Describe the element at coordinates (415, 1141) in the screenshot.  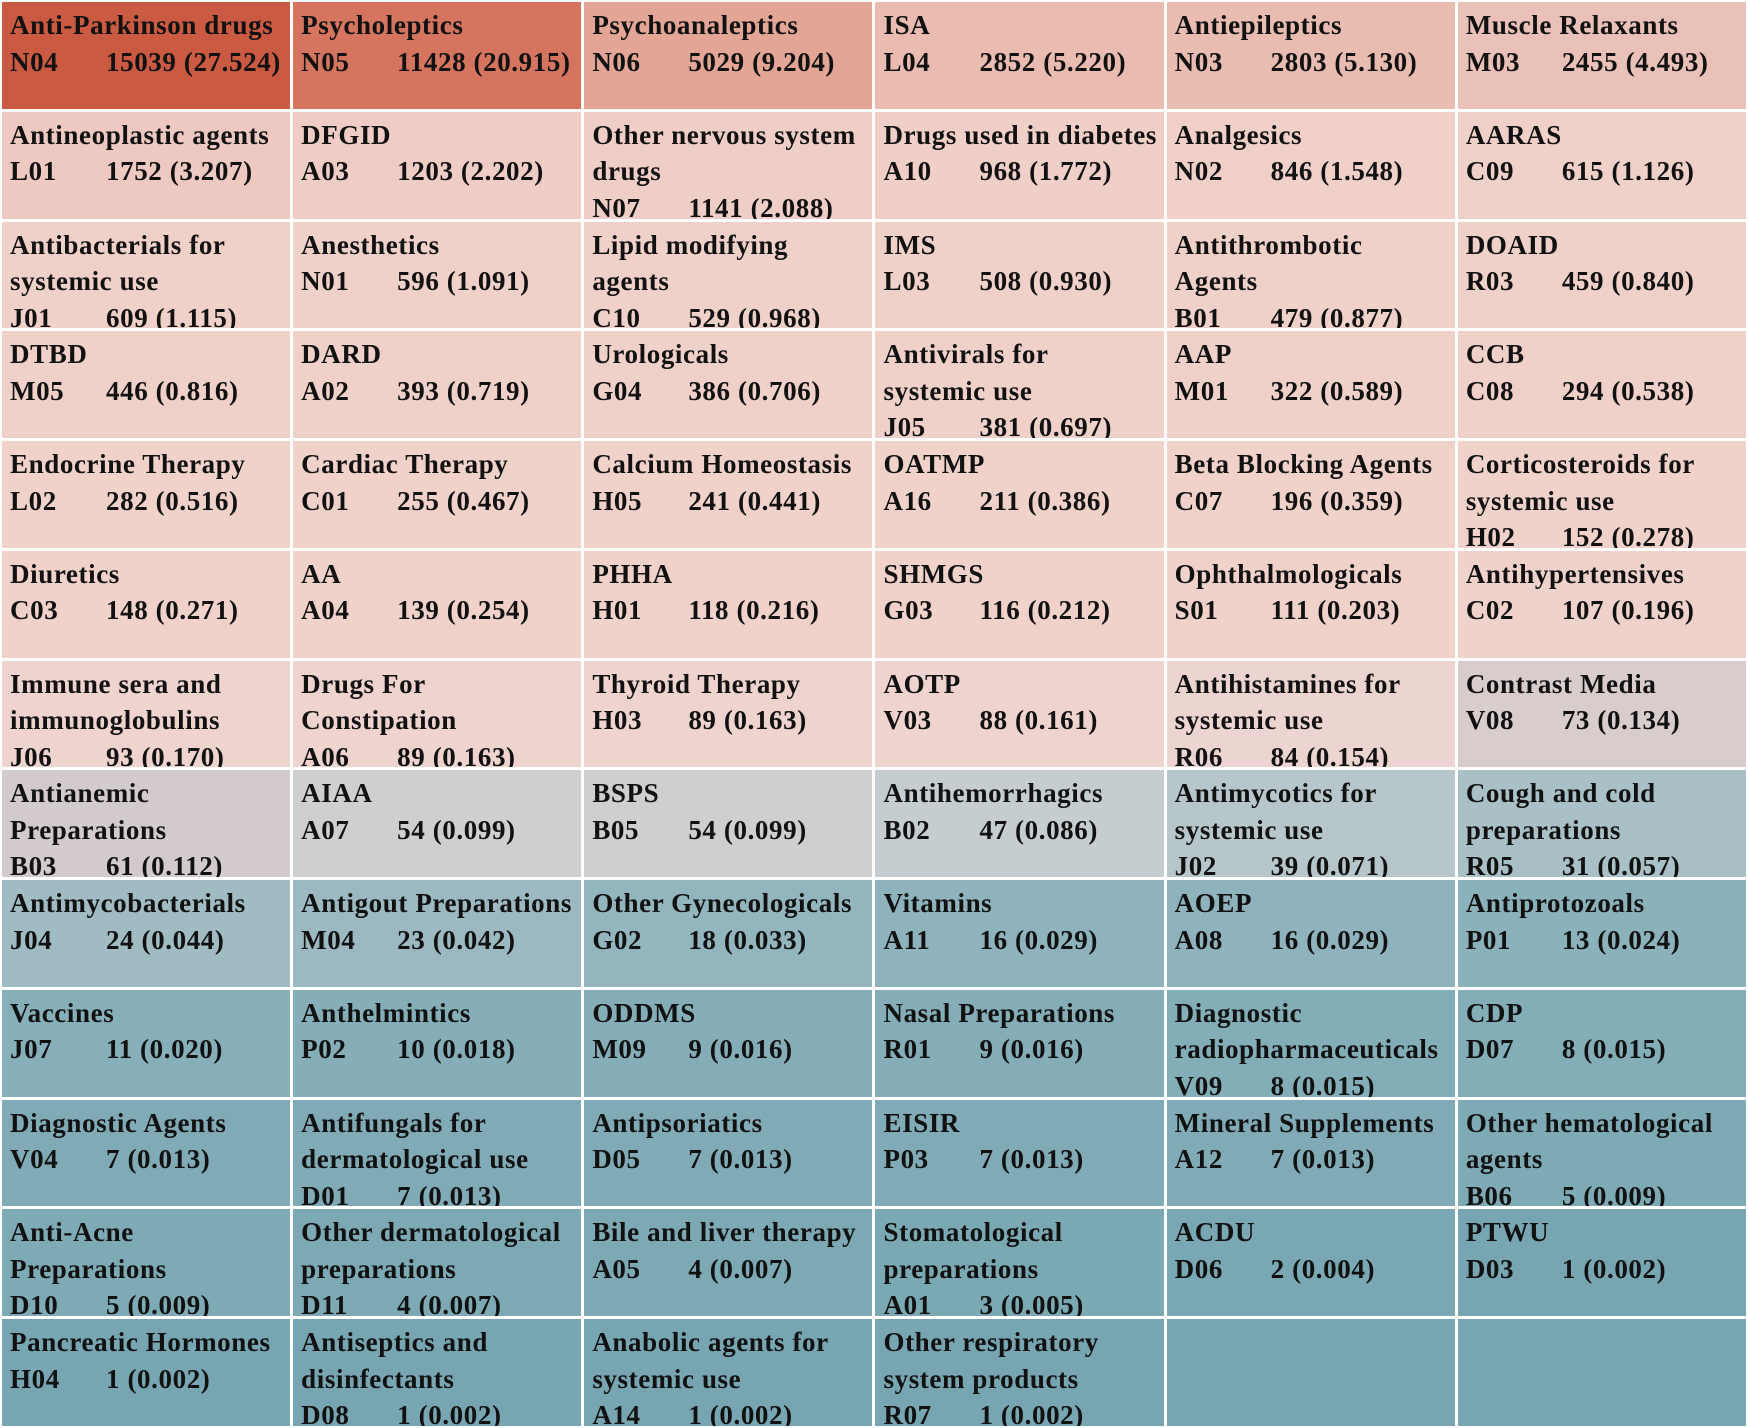
I see `drug-class-name: Antifungals for dermatological use` at that location.